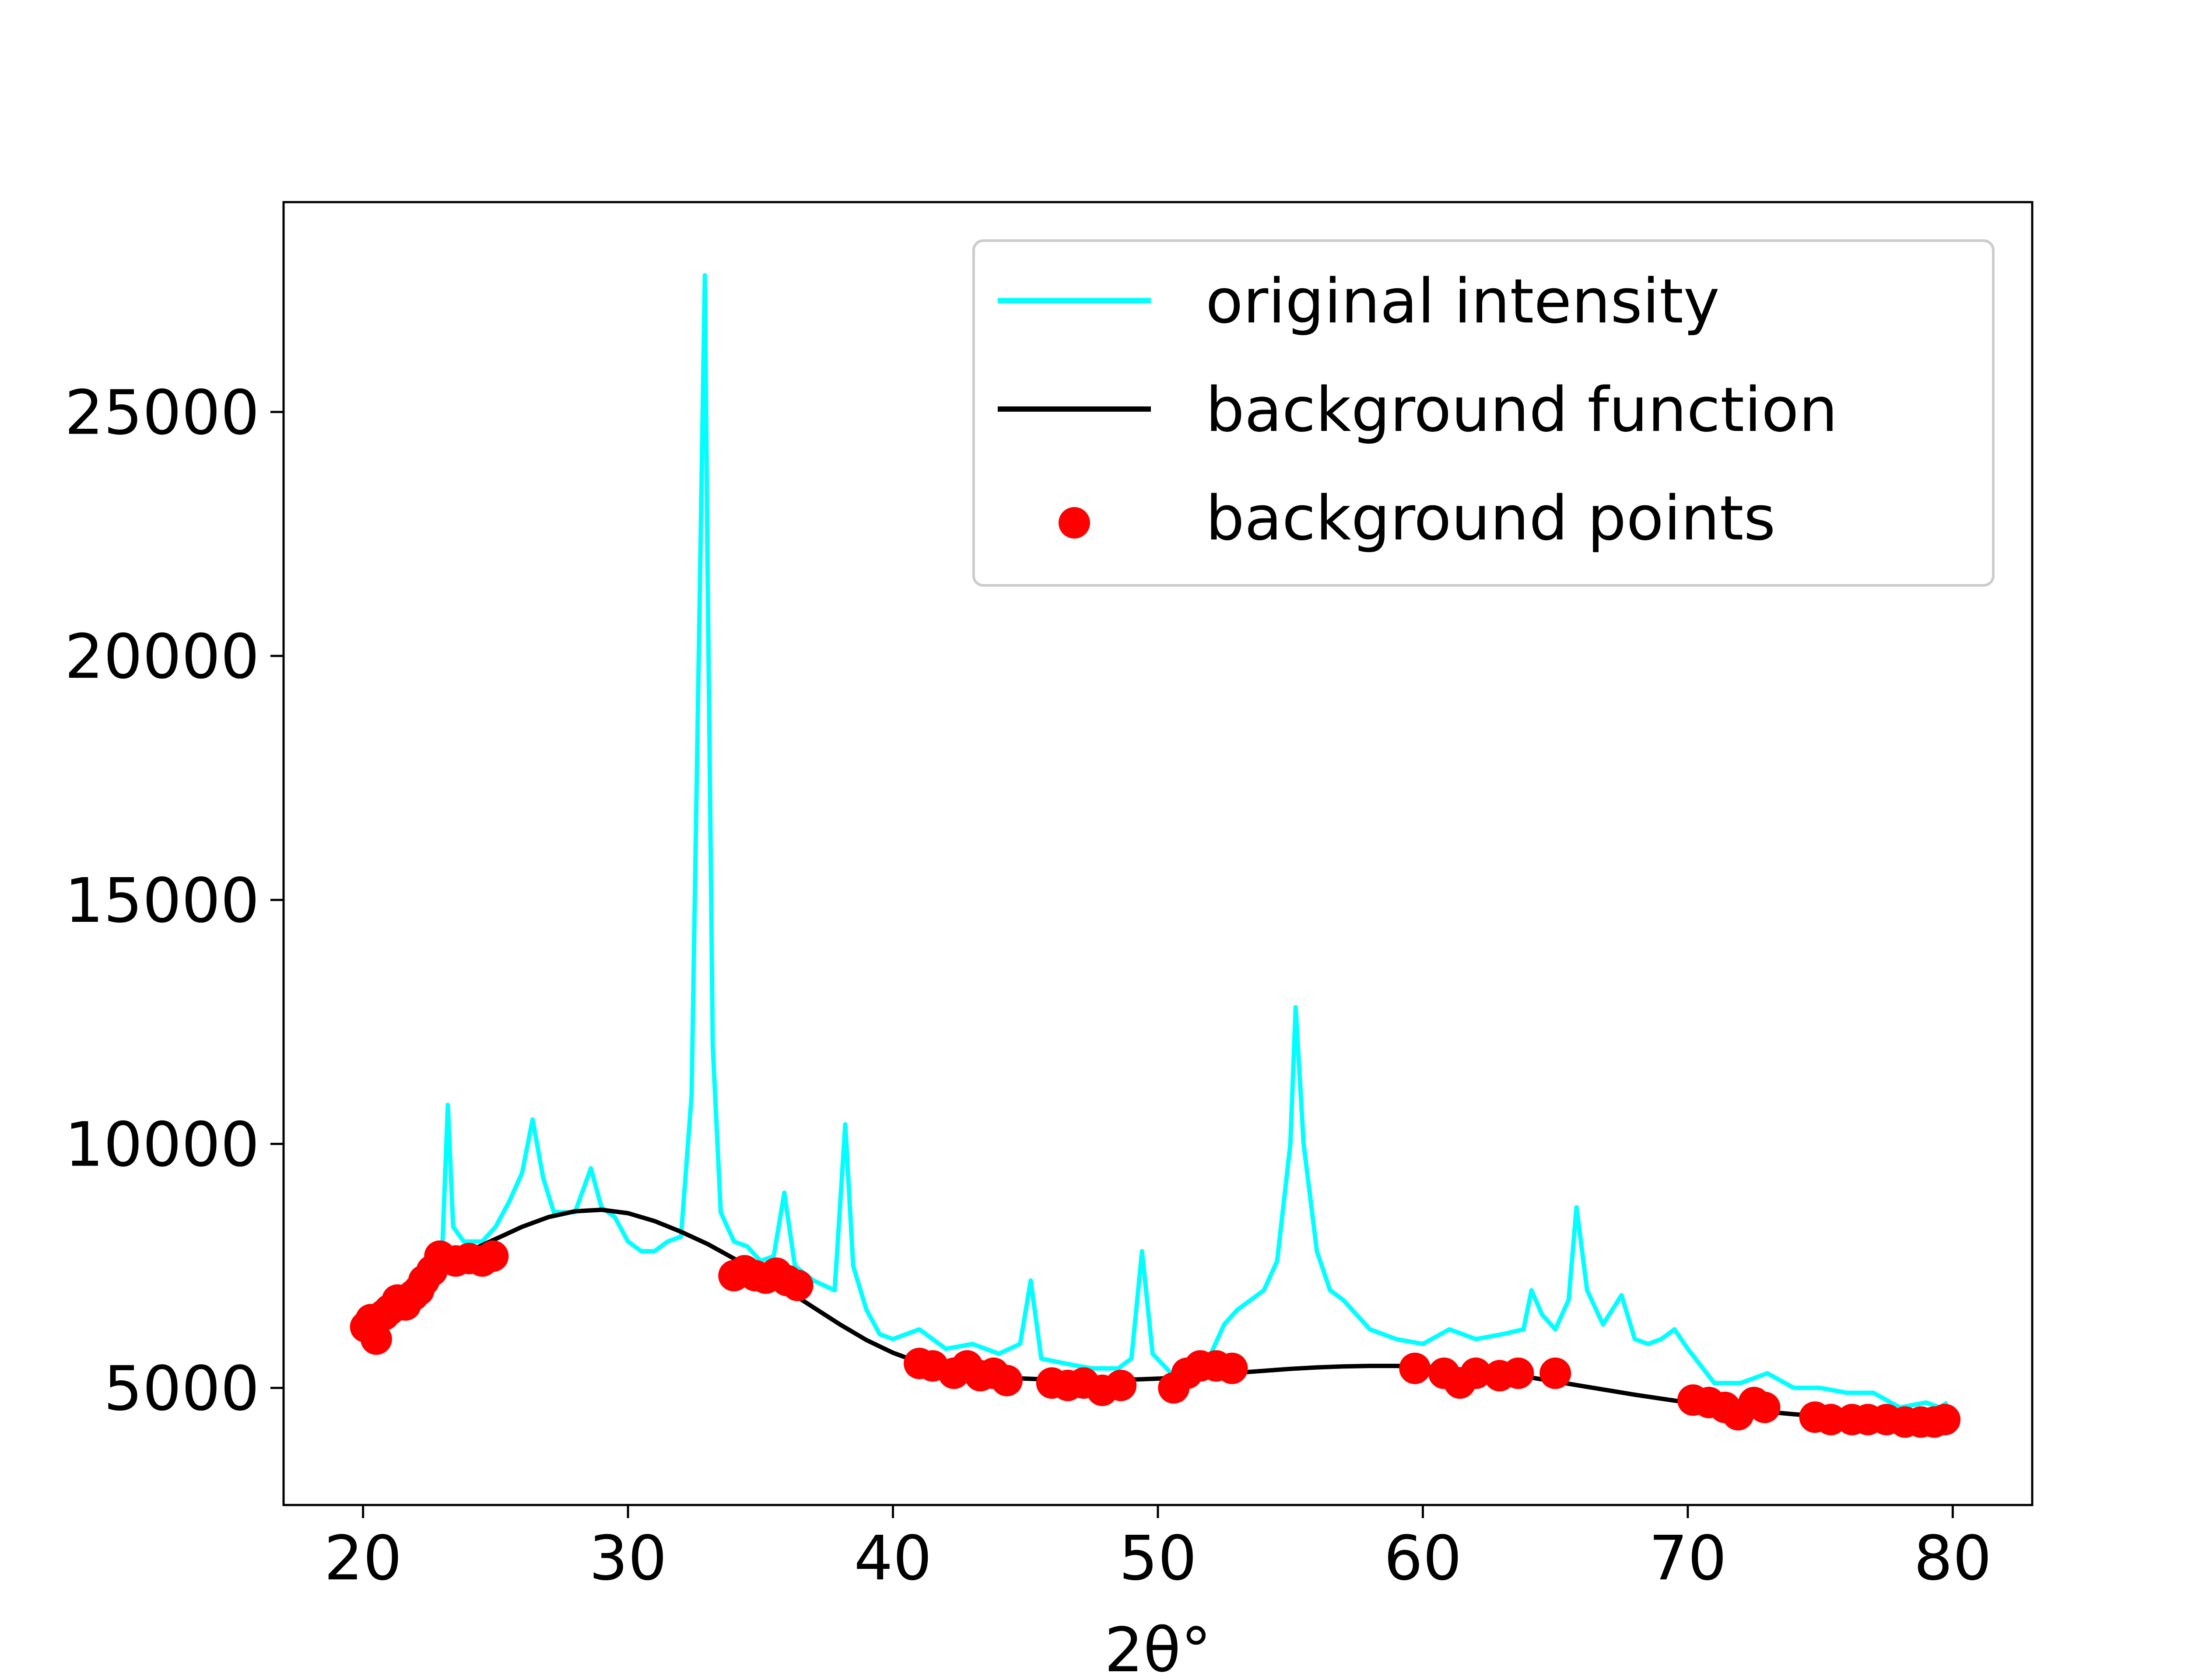  Describe the element at coordinates (363, 1558) in the screenshot. I see `x-tick-label: 20` at that location.